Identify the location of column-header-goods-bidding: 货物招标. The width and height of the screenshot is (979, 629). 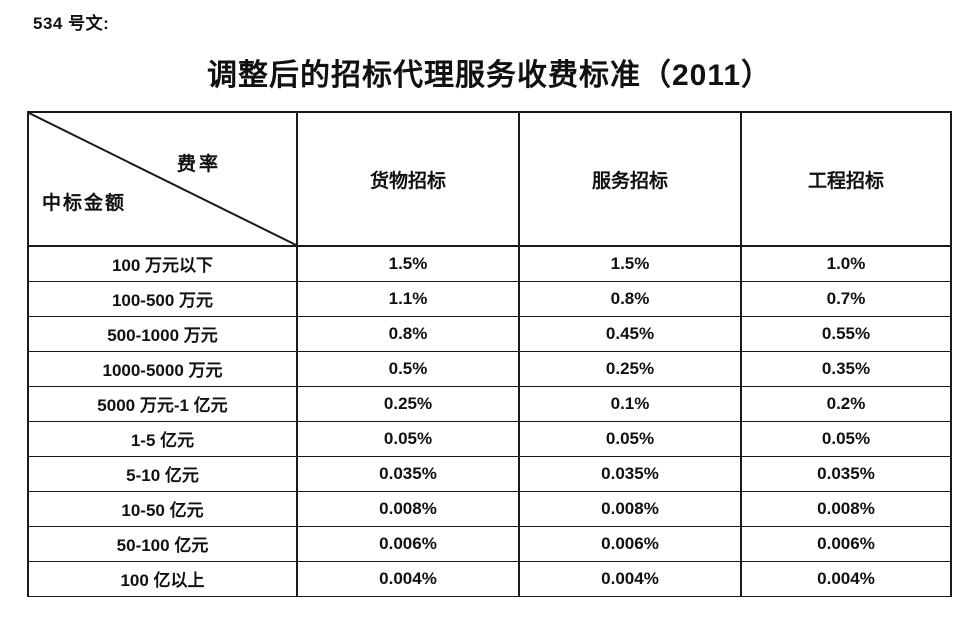
(408, 179).